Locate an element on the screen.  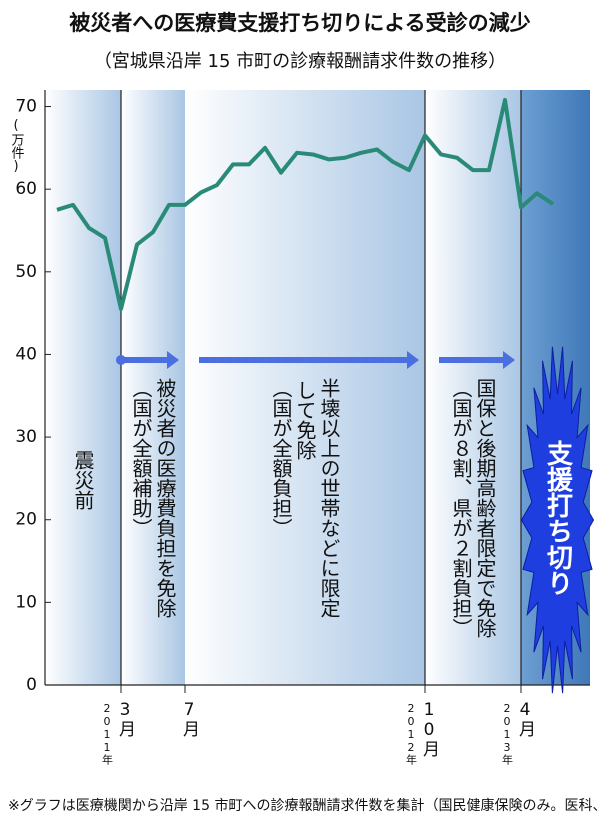
x-tick-label: 10月 is located at coordinates (429, 728).